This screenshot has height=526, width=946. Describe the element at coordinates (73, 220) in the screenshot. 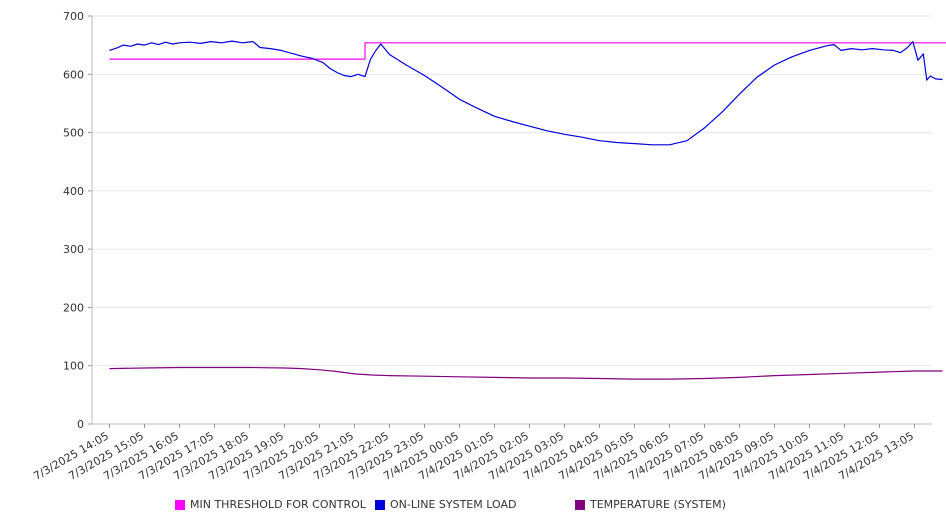

I see `y-tick-labels: 0 100 200 300 400 500 600 700` at that location.